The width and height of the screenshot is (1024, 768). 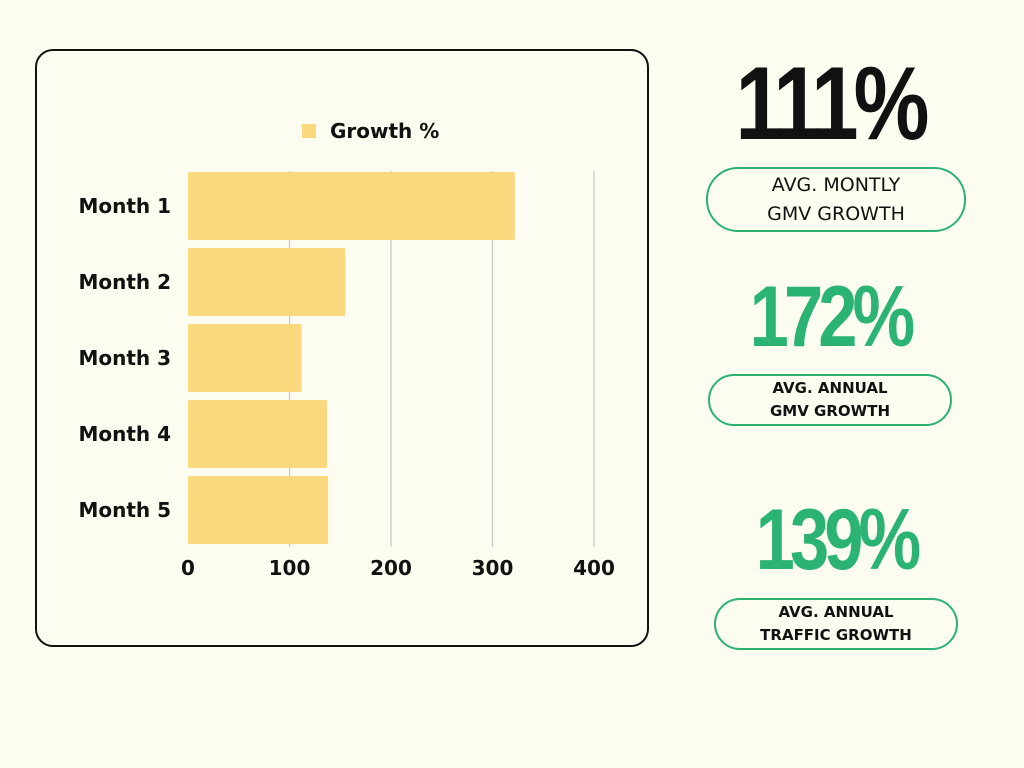 I want to click on category-label: Month 3, so click(x=124, y=358).